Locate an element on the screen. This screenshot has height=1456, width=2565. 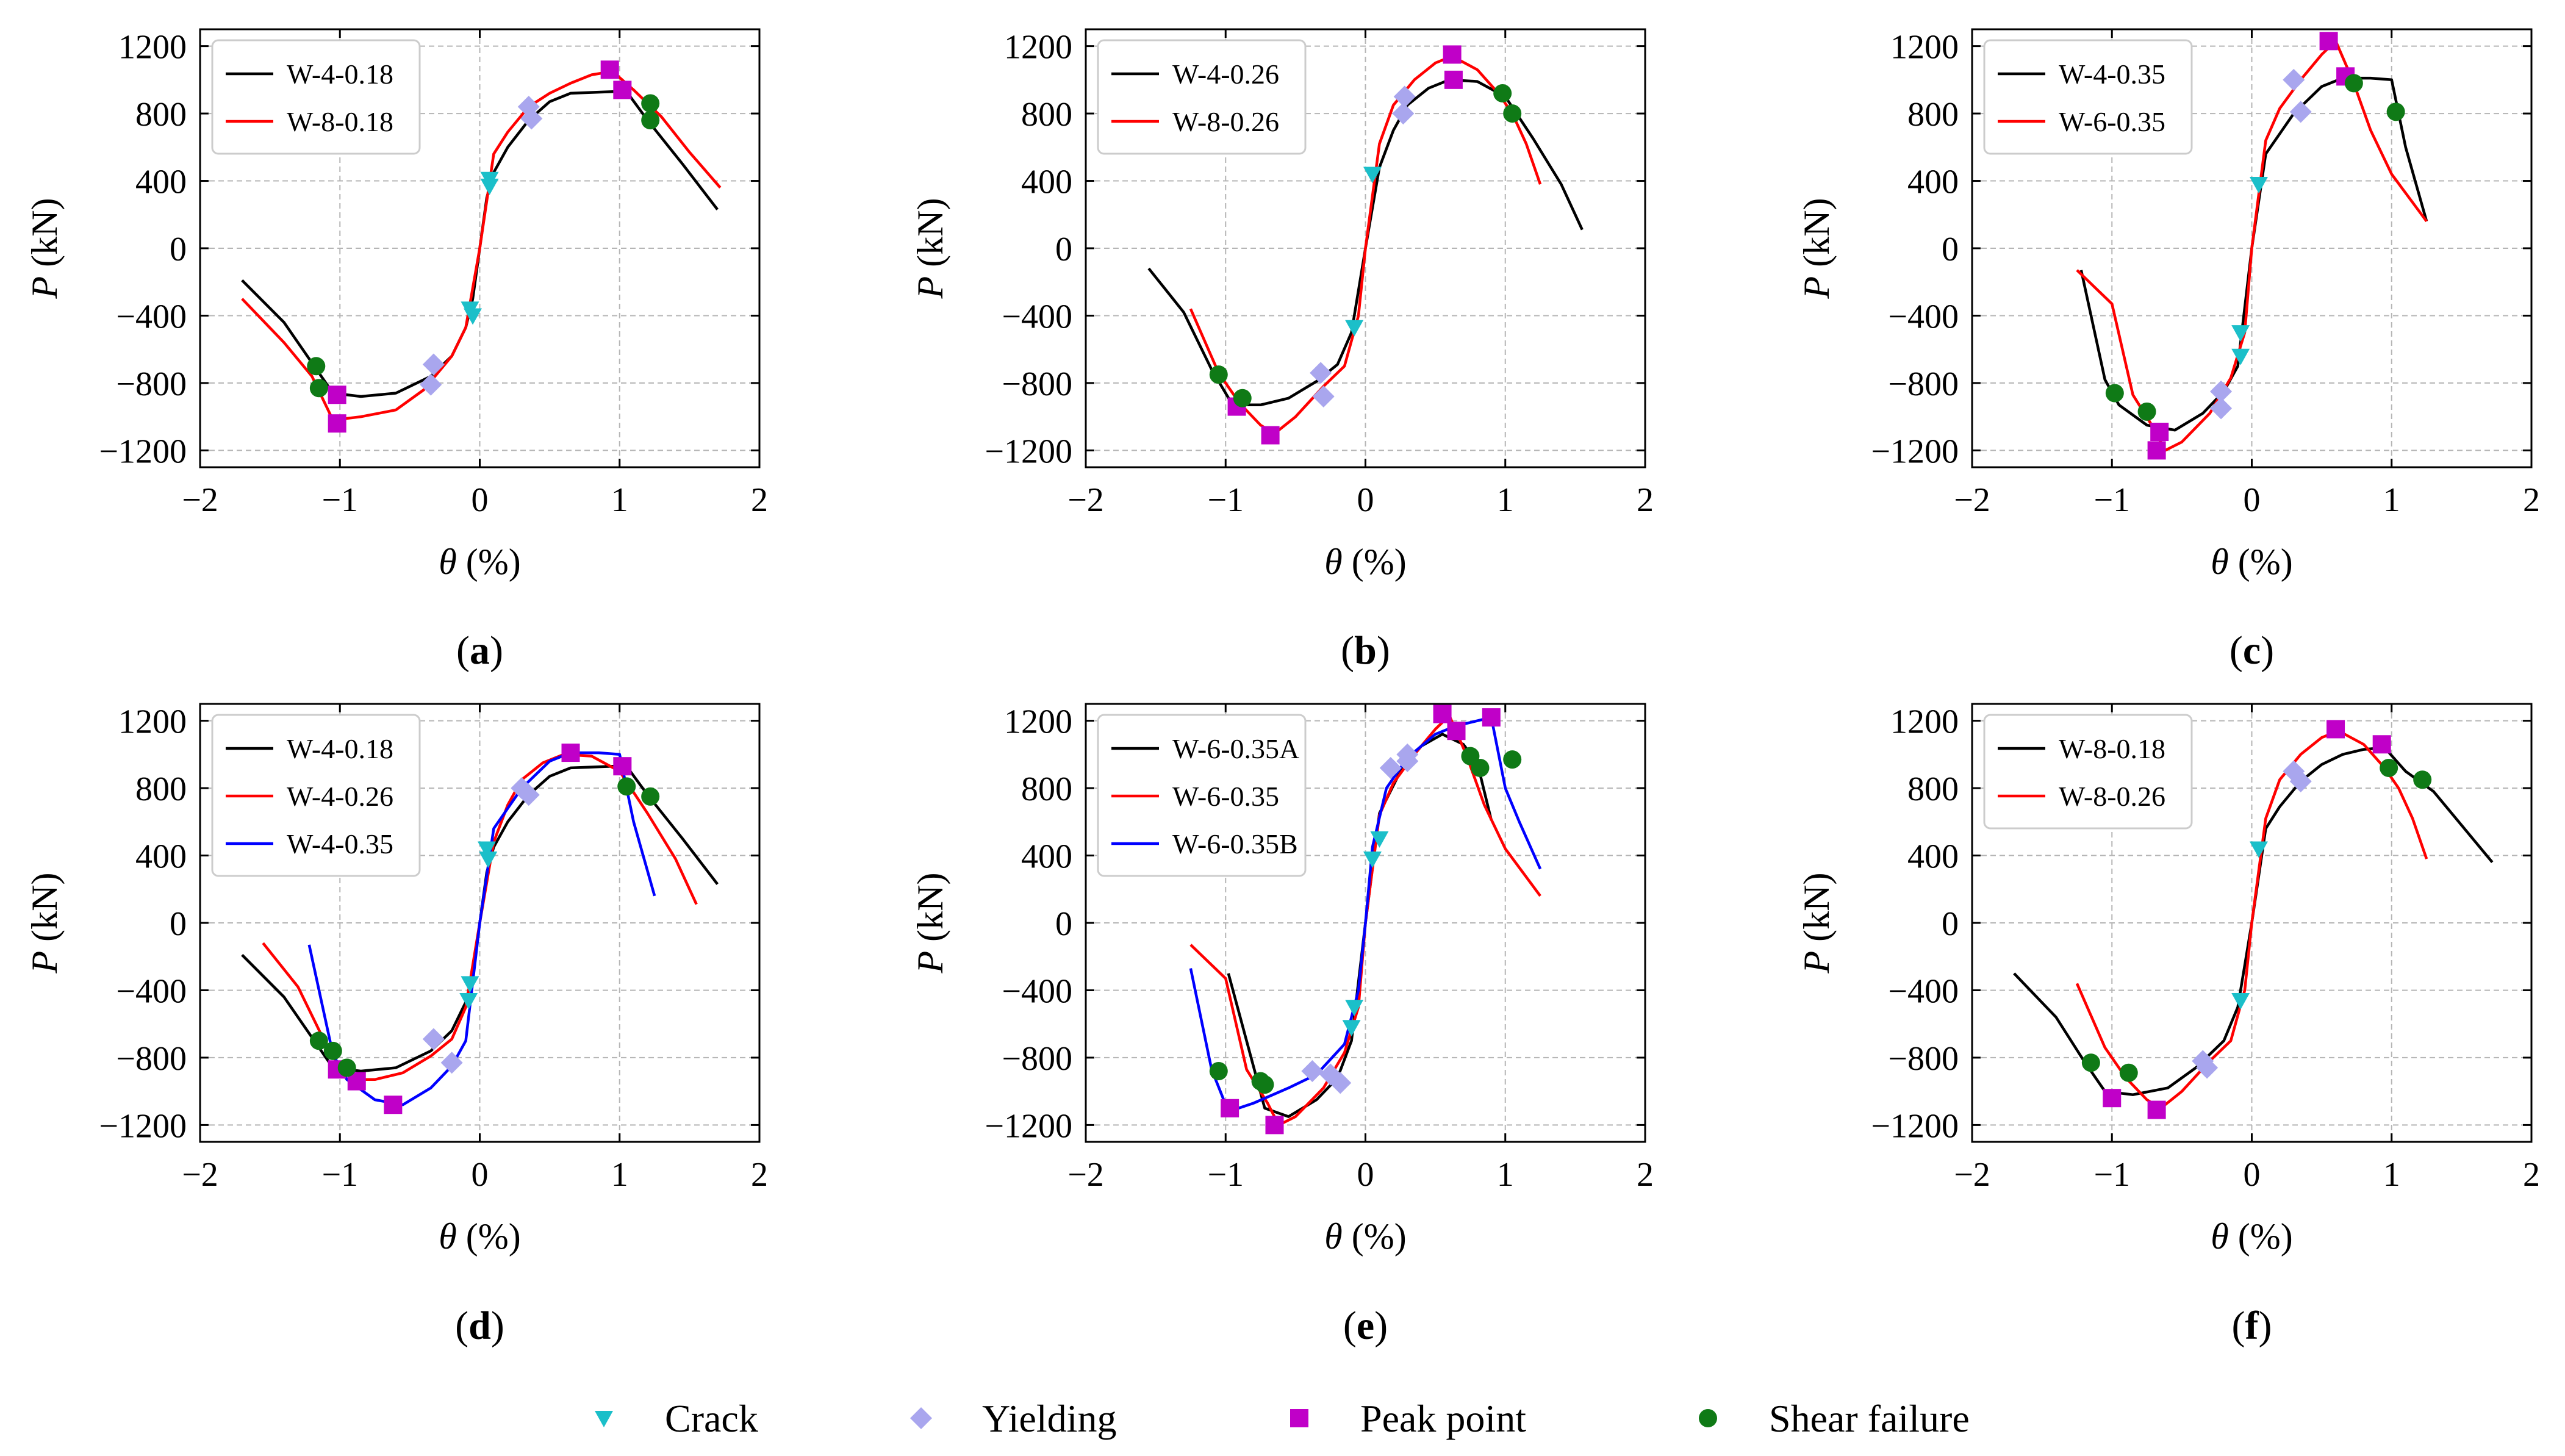
yield-legend-marker is located at coordinates (921, 1418).